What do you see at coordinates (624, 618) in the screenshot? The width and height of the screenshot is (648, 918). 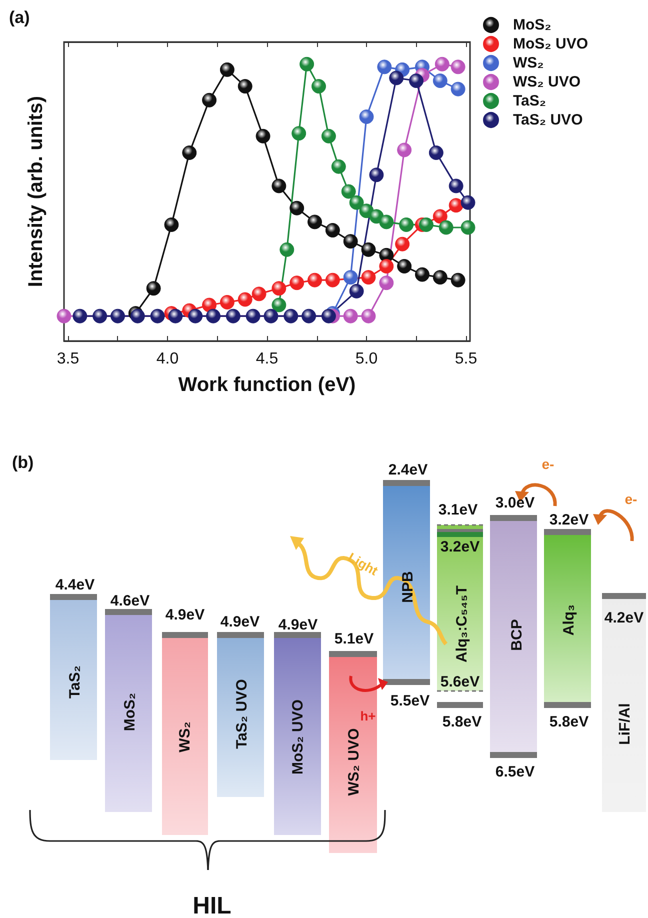 I see `text: 4.2eV` at bounding box center [624, 618].